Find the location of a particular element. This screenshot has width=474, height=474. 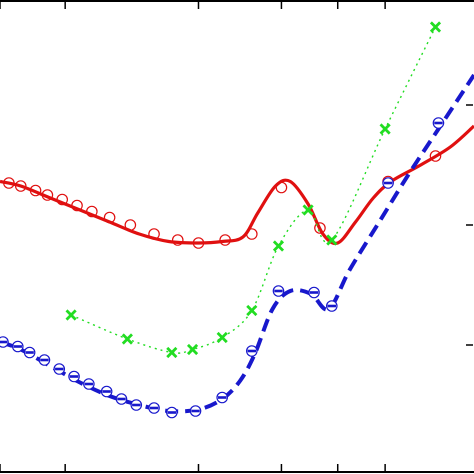

series-2-point-9-stroke-b is located at coordinates (332, 240).